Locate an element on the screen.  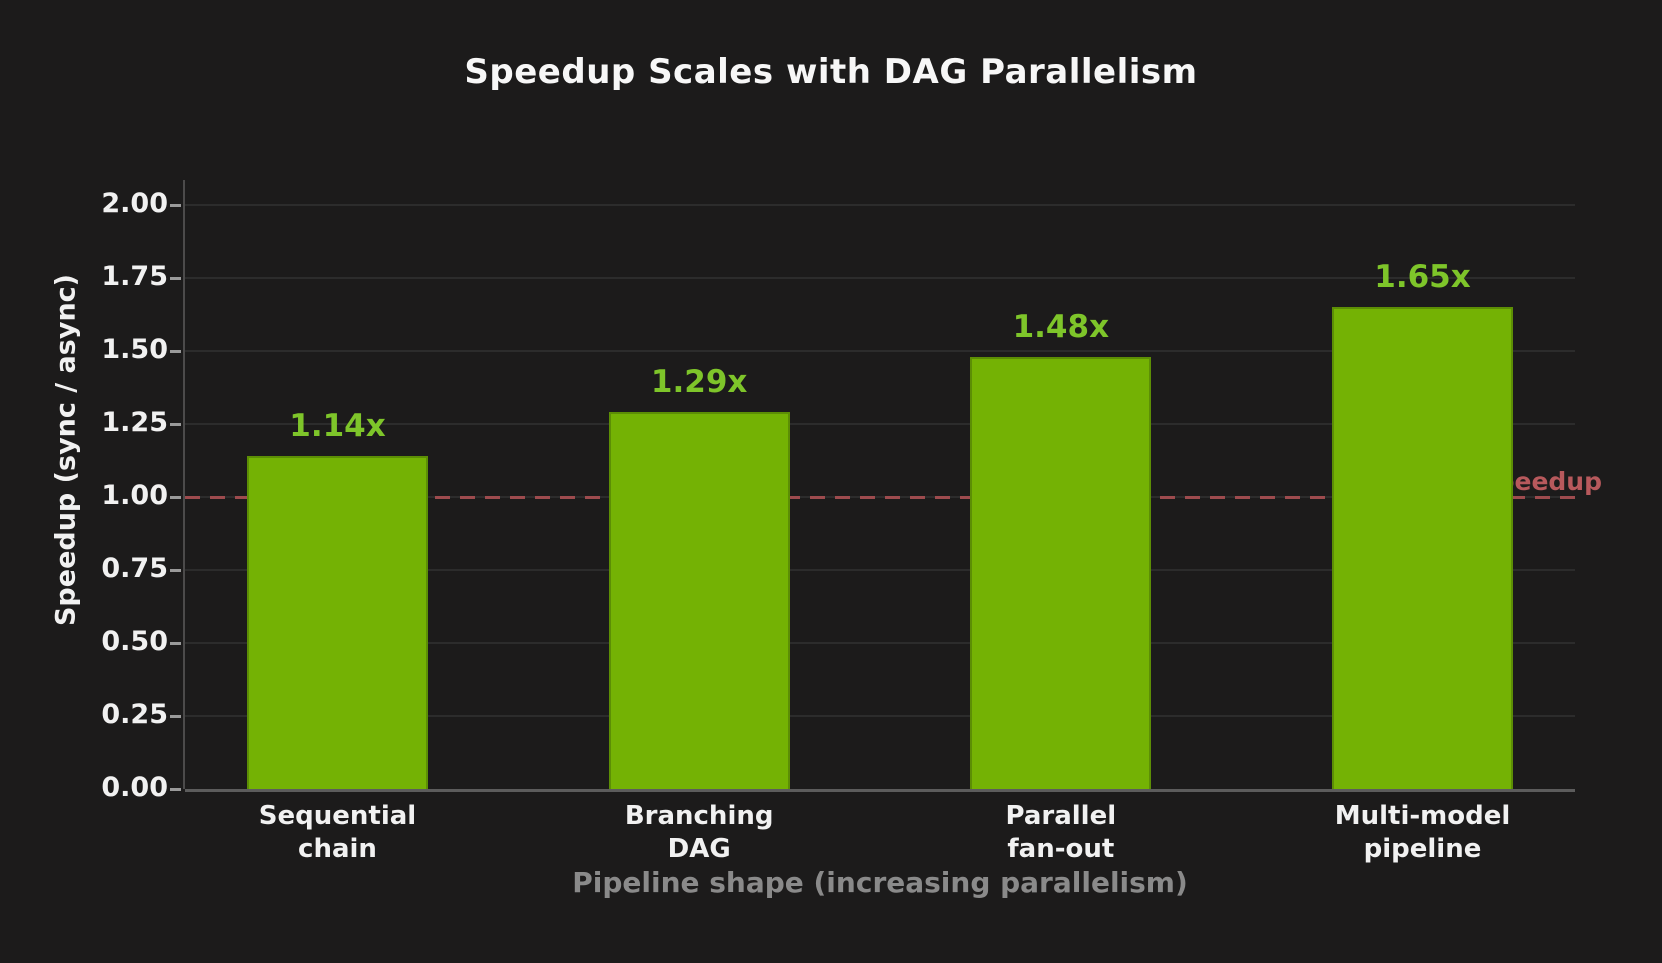
y-tick-label-0.25: 0.25 is located at coordinates (134, 714).